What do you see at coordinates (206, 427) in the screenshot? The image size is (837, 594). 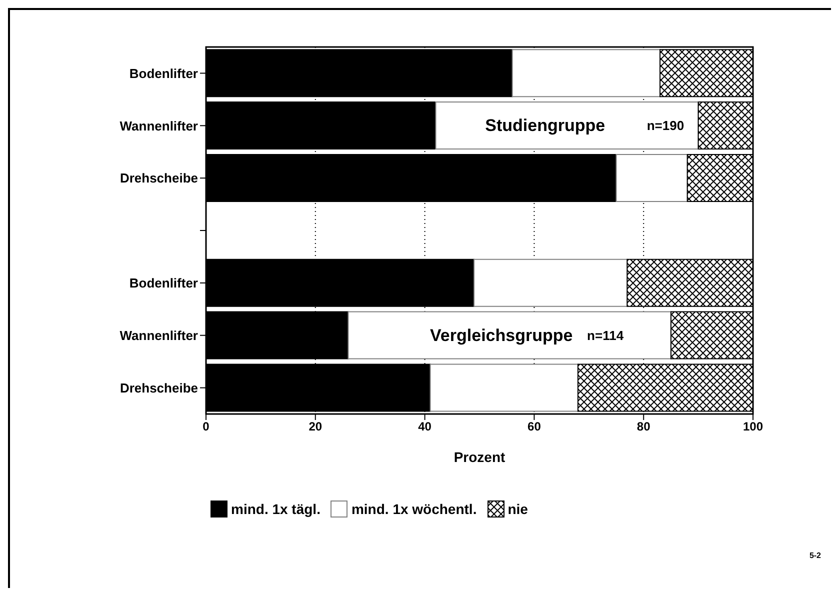 I see `x-tick-label: 0` at bounding box center [206, 427].